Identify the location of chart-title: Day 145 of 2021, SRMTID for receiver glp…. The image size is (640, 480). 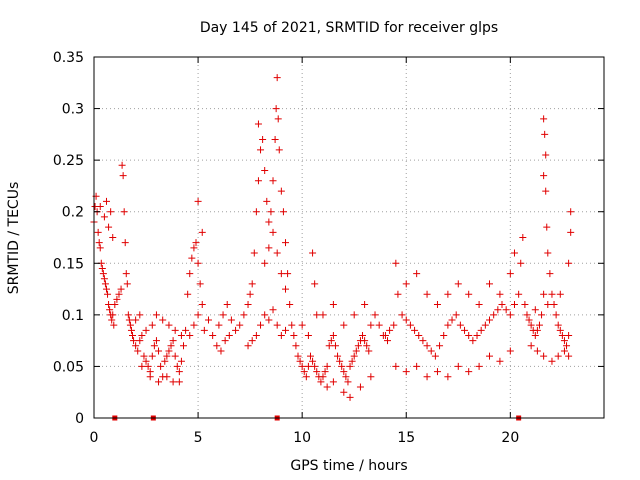
(349, 28).